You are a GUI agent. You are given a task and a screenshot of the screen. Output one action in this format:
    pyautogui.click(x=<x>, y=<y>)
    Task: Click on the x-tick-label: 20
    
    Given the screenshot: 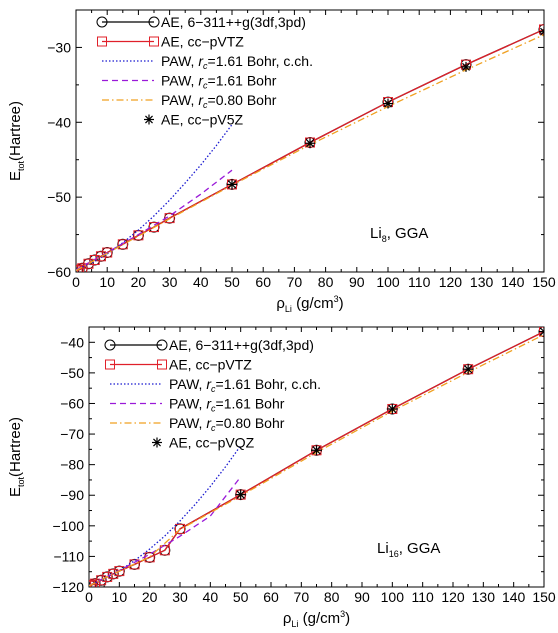 What is the action you would take?
    pyautogui.click(x=150, y=597)
    